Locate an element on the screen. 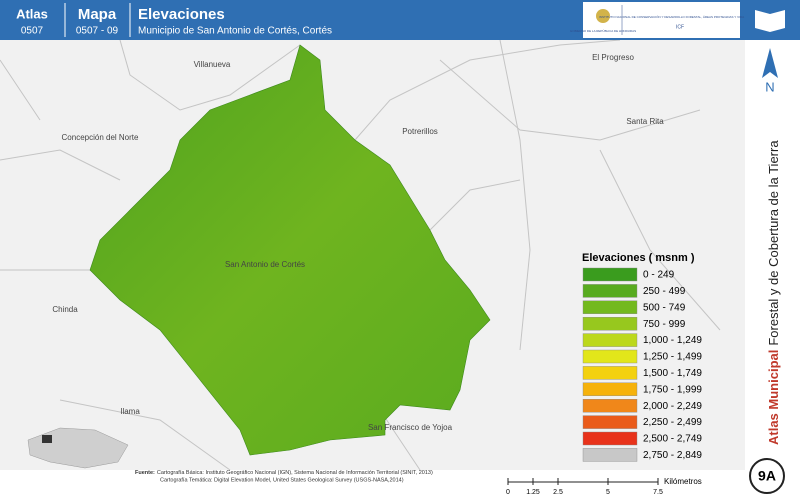 The width and height of the screenshot is (800, 500). legend-label: 500 - 749 is located at coordinates (664, 307).